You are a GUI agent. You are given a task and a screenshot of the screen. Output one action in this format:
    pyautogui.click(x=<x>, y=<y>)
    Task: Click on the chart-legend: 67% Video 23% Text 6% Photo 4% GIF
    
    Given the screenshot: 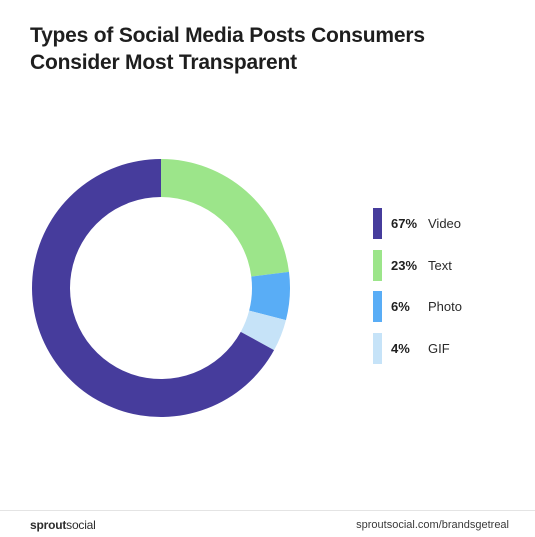 What is the action you would take?
    pyautogui.click(x=417, y=291)
    